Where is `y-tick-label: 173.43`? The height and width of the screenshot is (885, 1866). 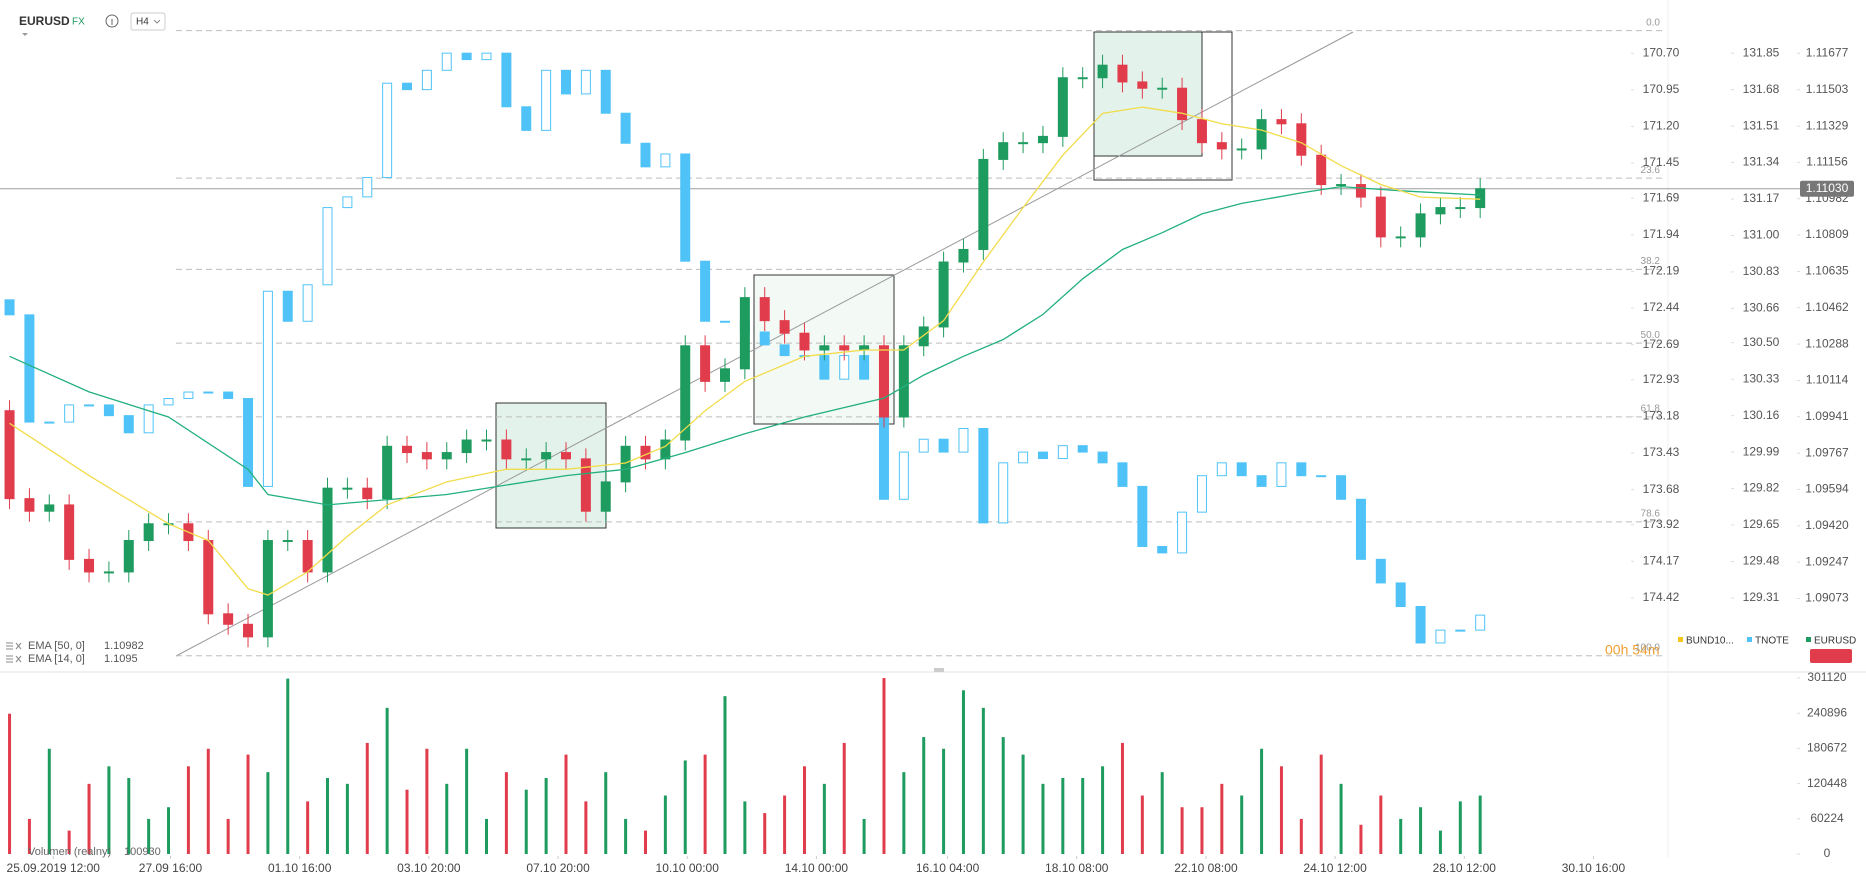
y-tick-label: 173.43 is located at coordinates (1661, 452).